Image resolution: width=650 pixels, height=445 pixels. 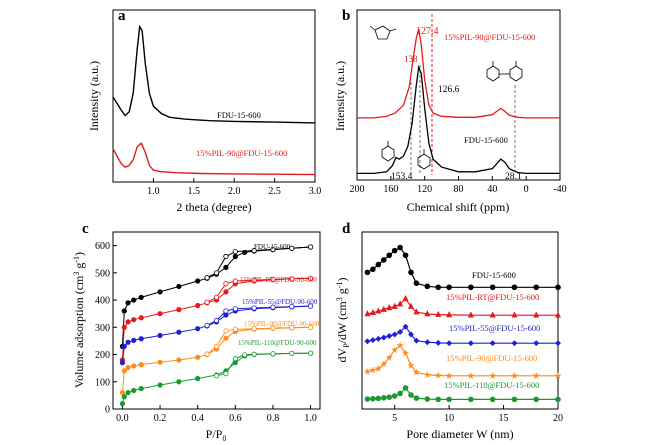 I want to click on c-xtick-label: 0.6, so click(x=235, y=418).